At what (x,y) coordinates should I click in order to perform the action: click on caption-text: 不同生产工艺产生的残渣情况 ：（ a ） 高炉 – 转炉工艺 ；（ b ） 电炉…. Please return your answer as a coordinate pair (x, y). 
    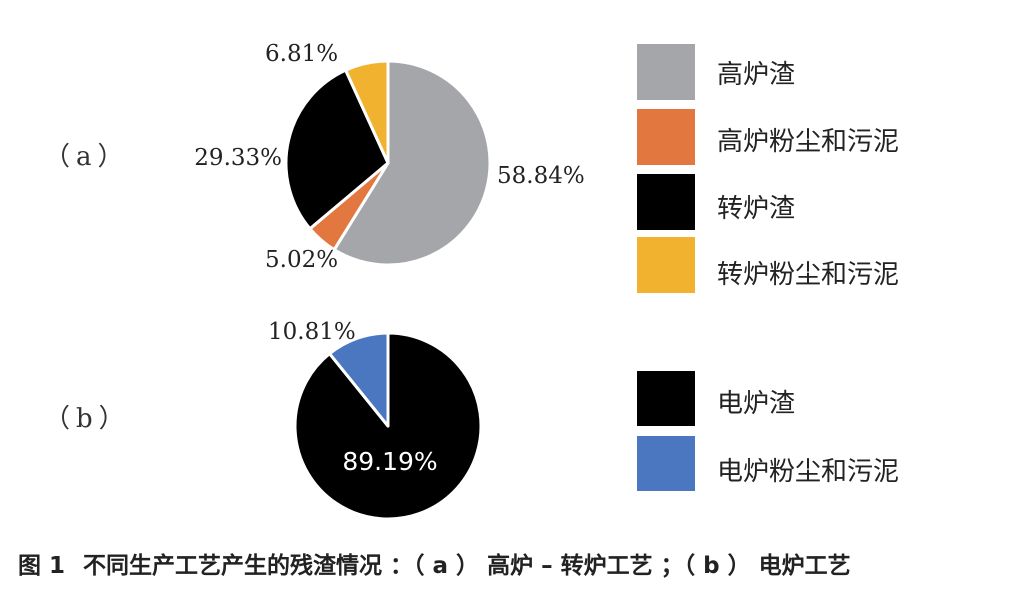
    Looking at the image, I should click on (467, 566).